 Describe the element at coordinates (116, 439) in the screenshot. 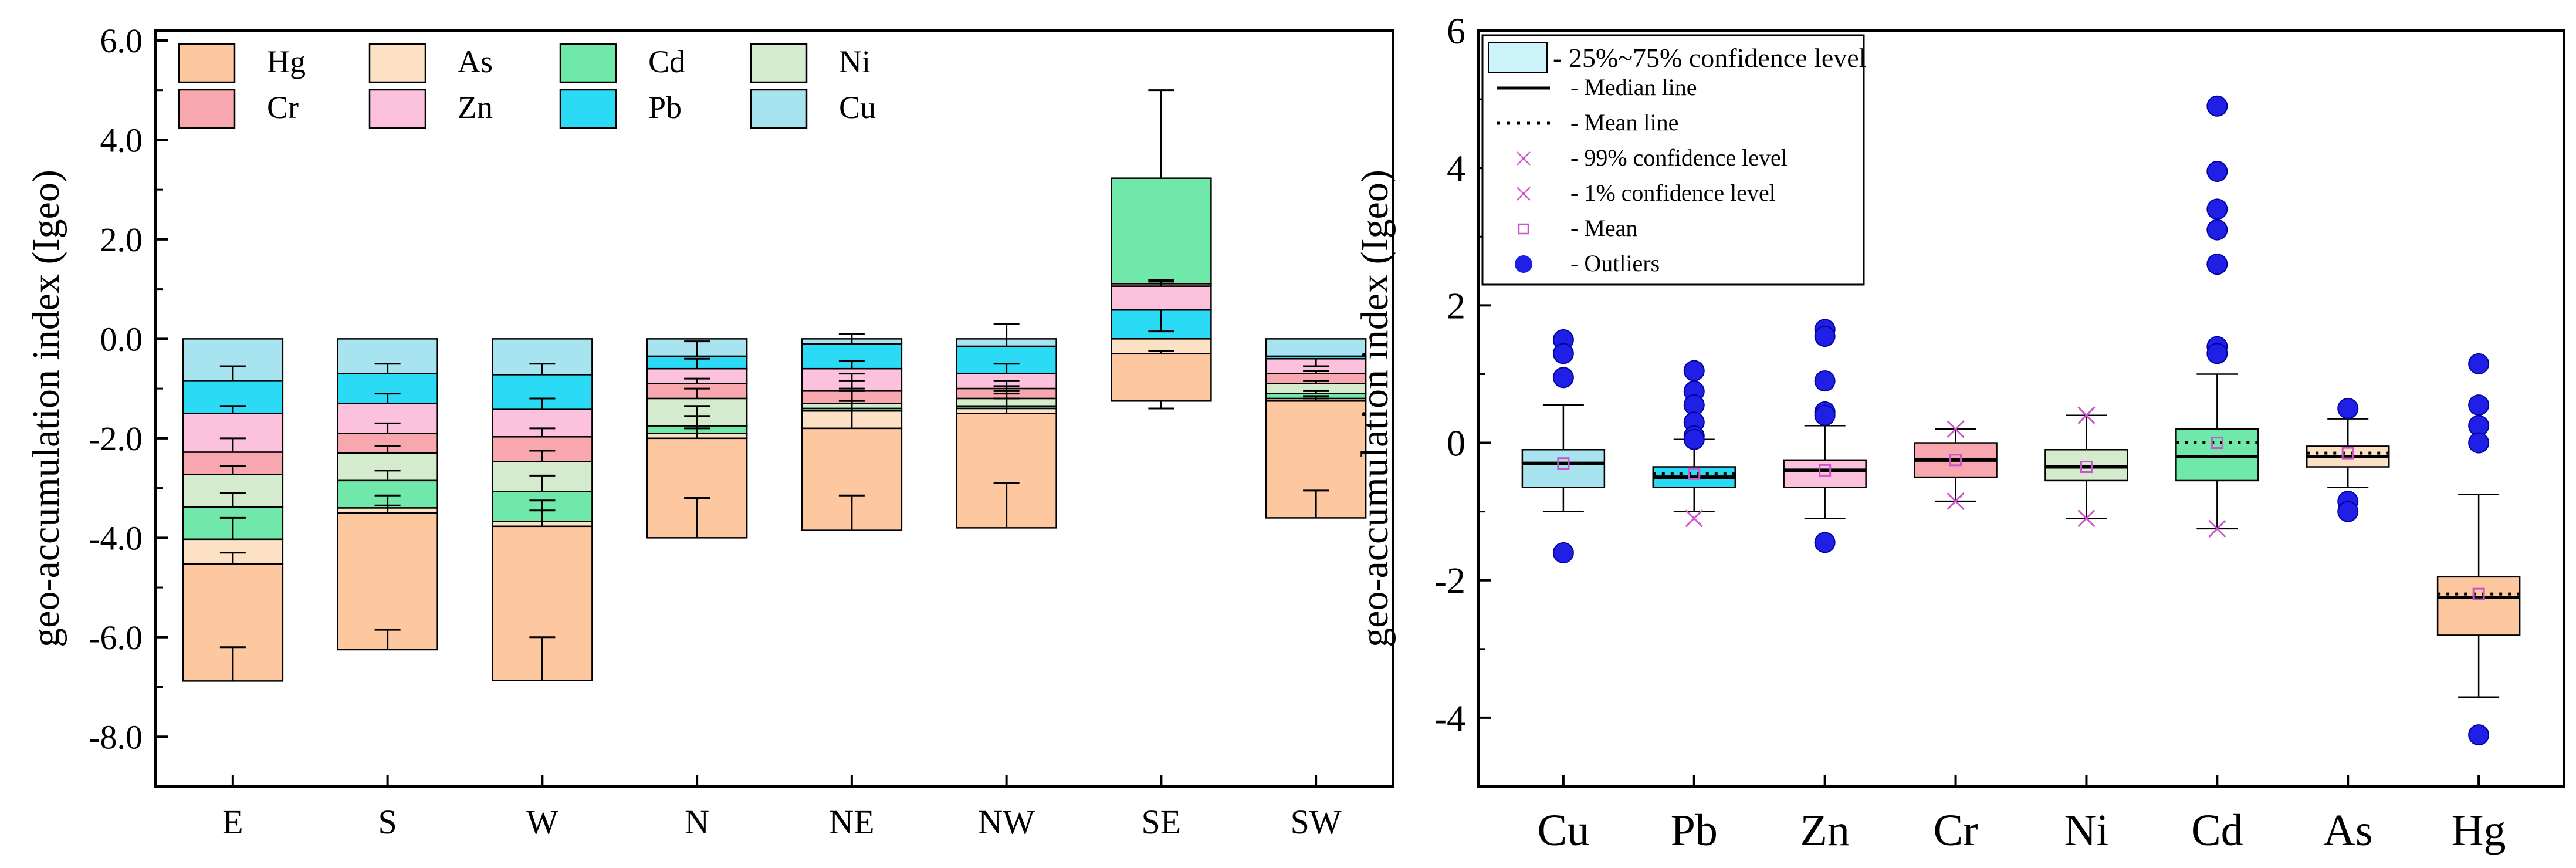

I see `y-tick-label: -2.0` at that location.